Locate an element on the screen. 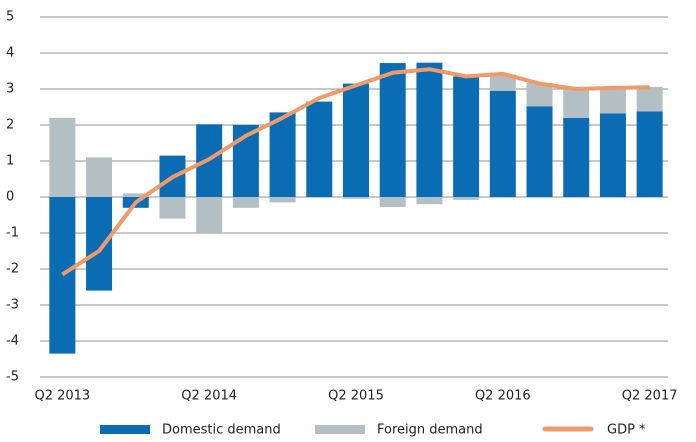 The width and height of the screenshot is (696, 442). legend-label: Foreign demand is located at coordinates (430, 430).